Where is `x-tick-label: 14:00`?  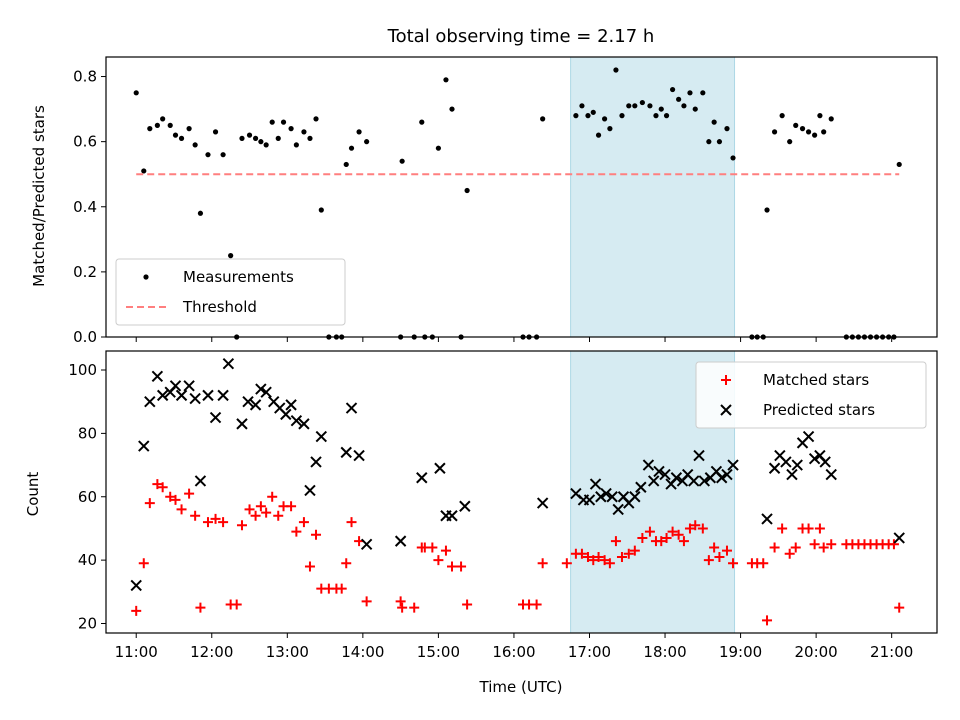 x-tick-label: 14:00 is located at coordinates (362, 652).